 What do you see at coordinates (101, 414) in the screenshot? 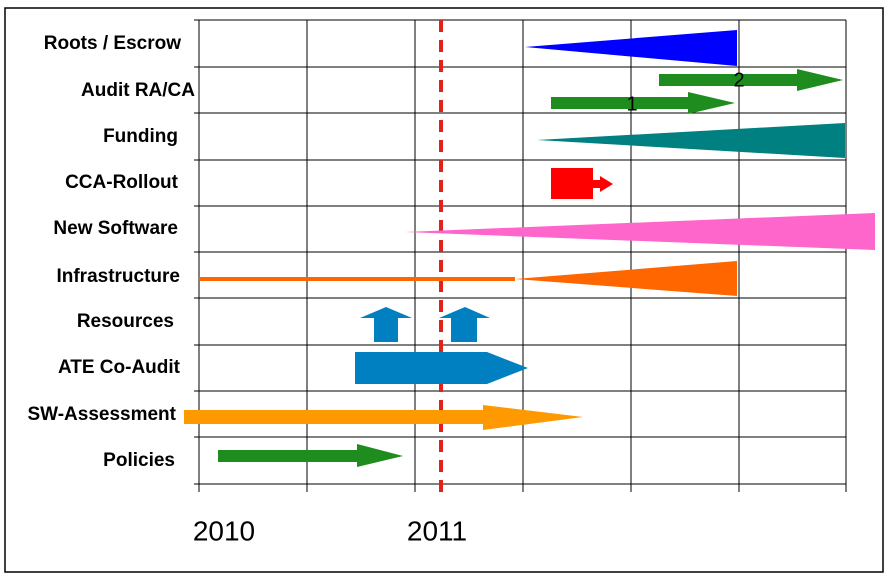
I see `row-label: SW-Assessment` at bounding box center [101, 414].